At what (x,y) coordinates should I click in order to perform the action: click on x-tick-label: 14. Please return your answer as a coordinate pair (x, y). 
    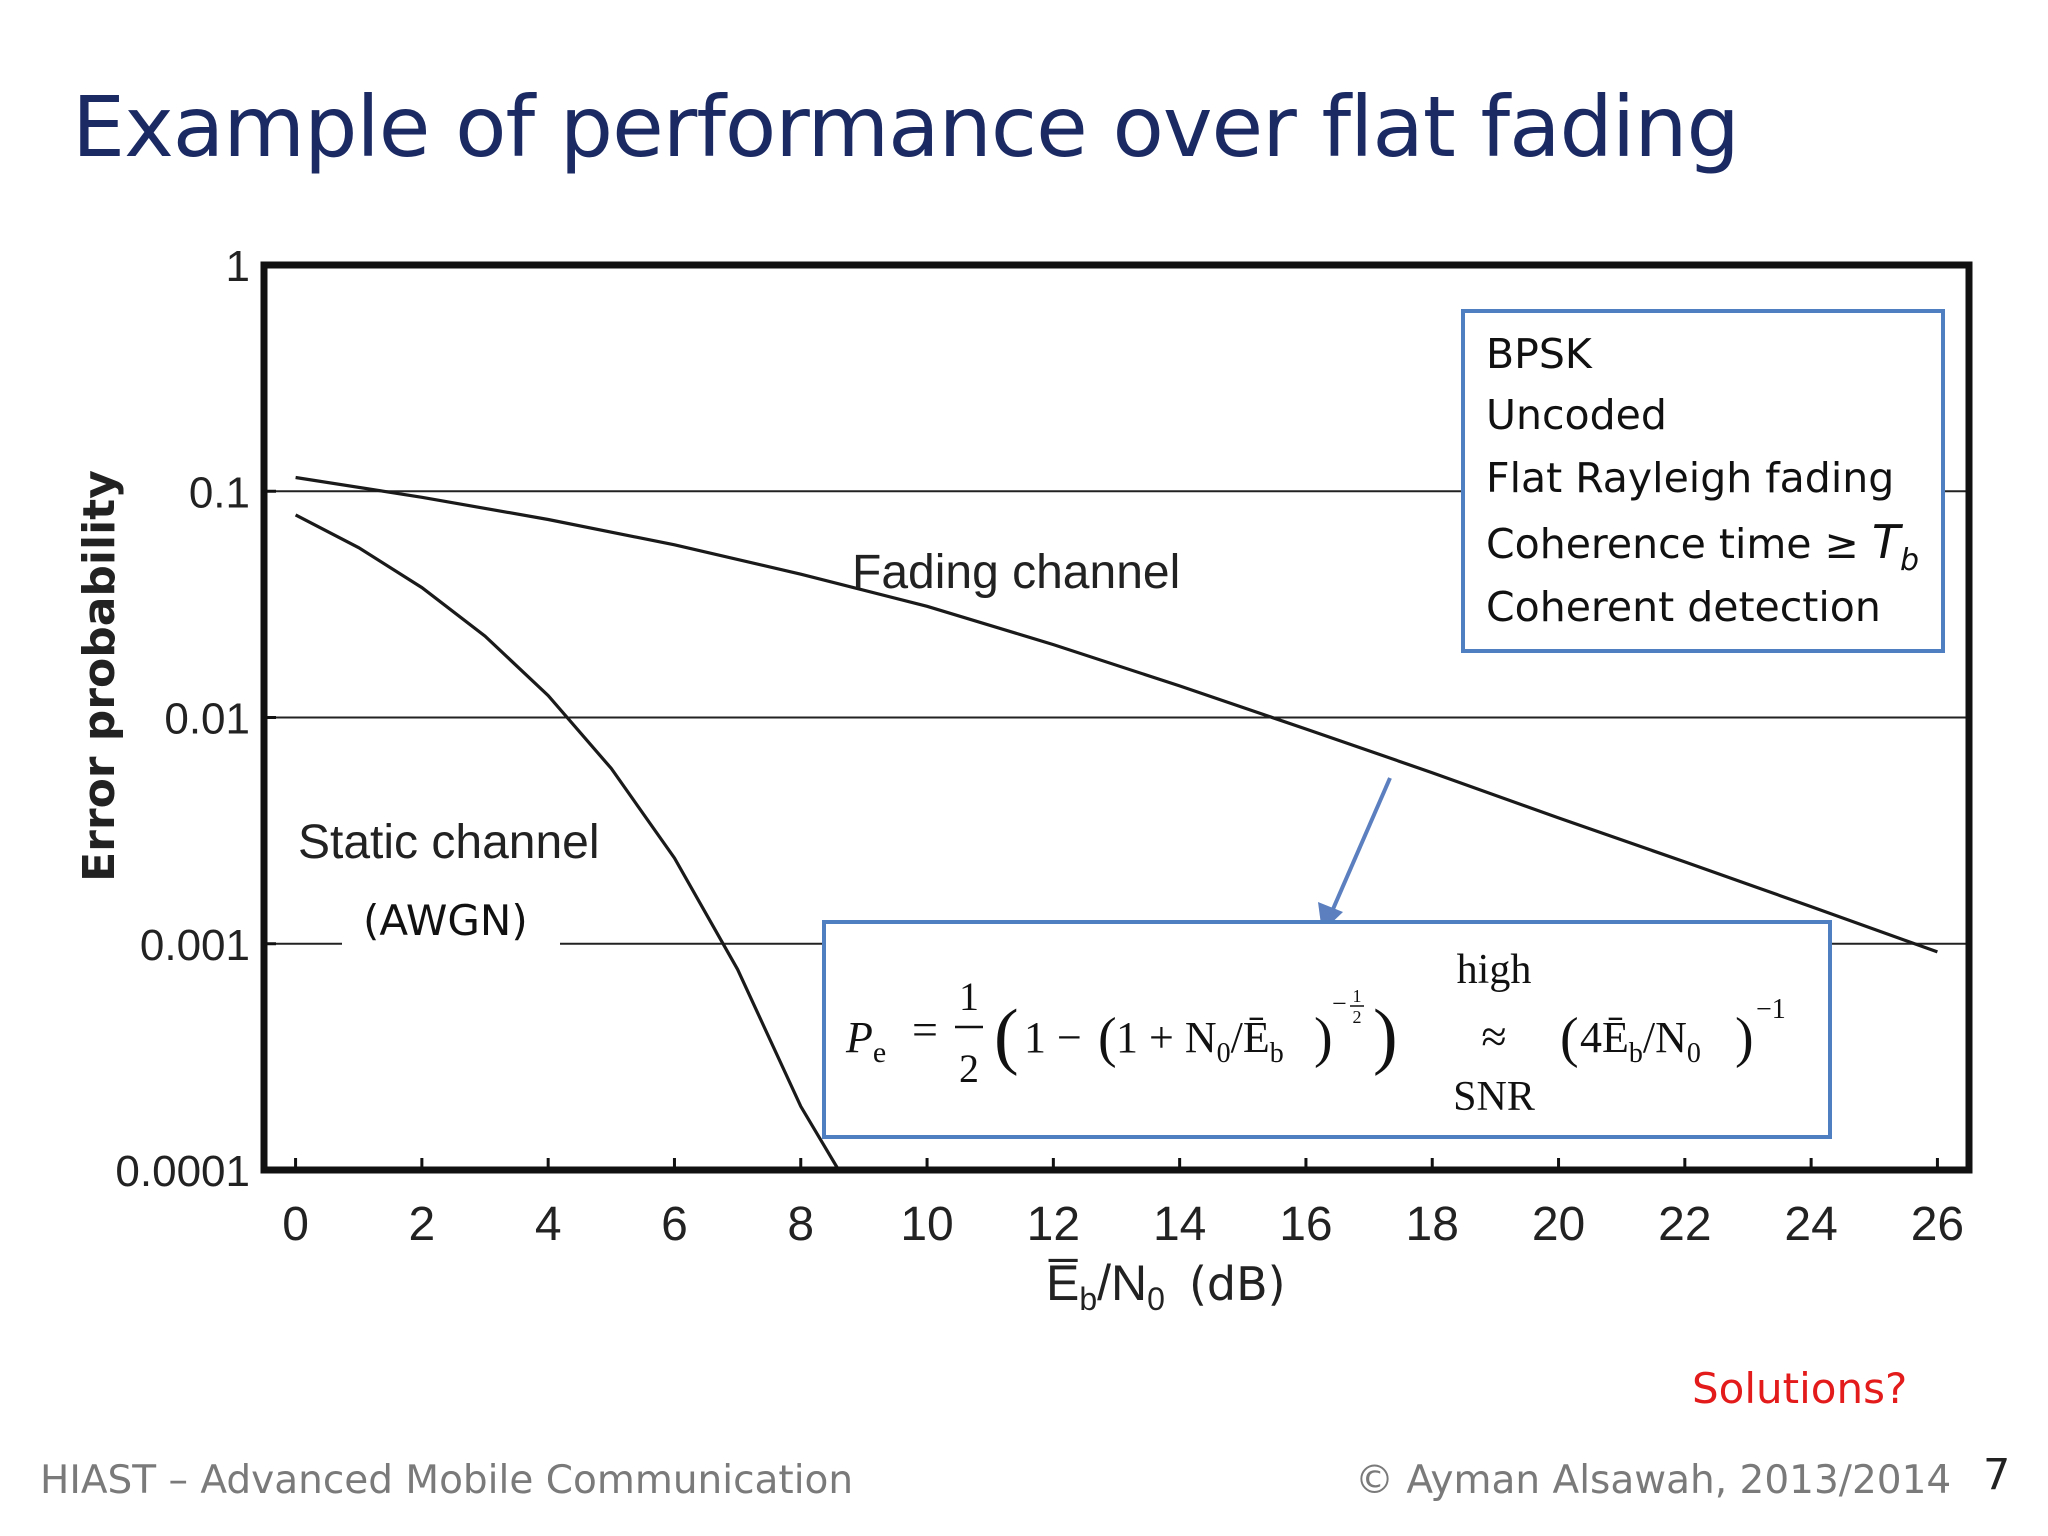
    Looking at the image, I should click on (1179, 1224).